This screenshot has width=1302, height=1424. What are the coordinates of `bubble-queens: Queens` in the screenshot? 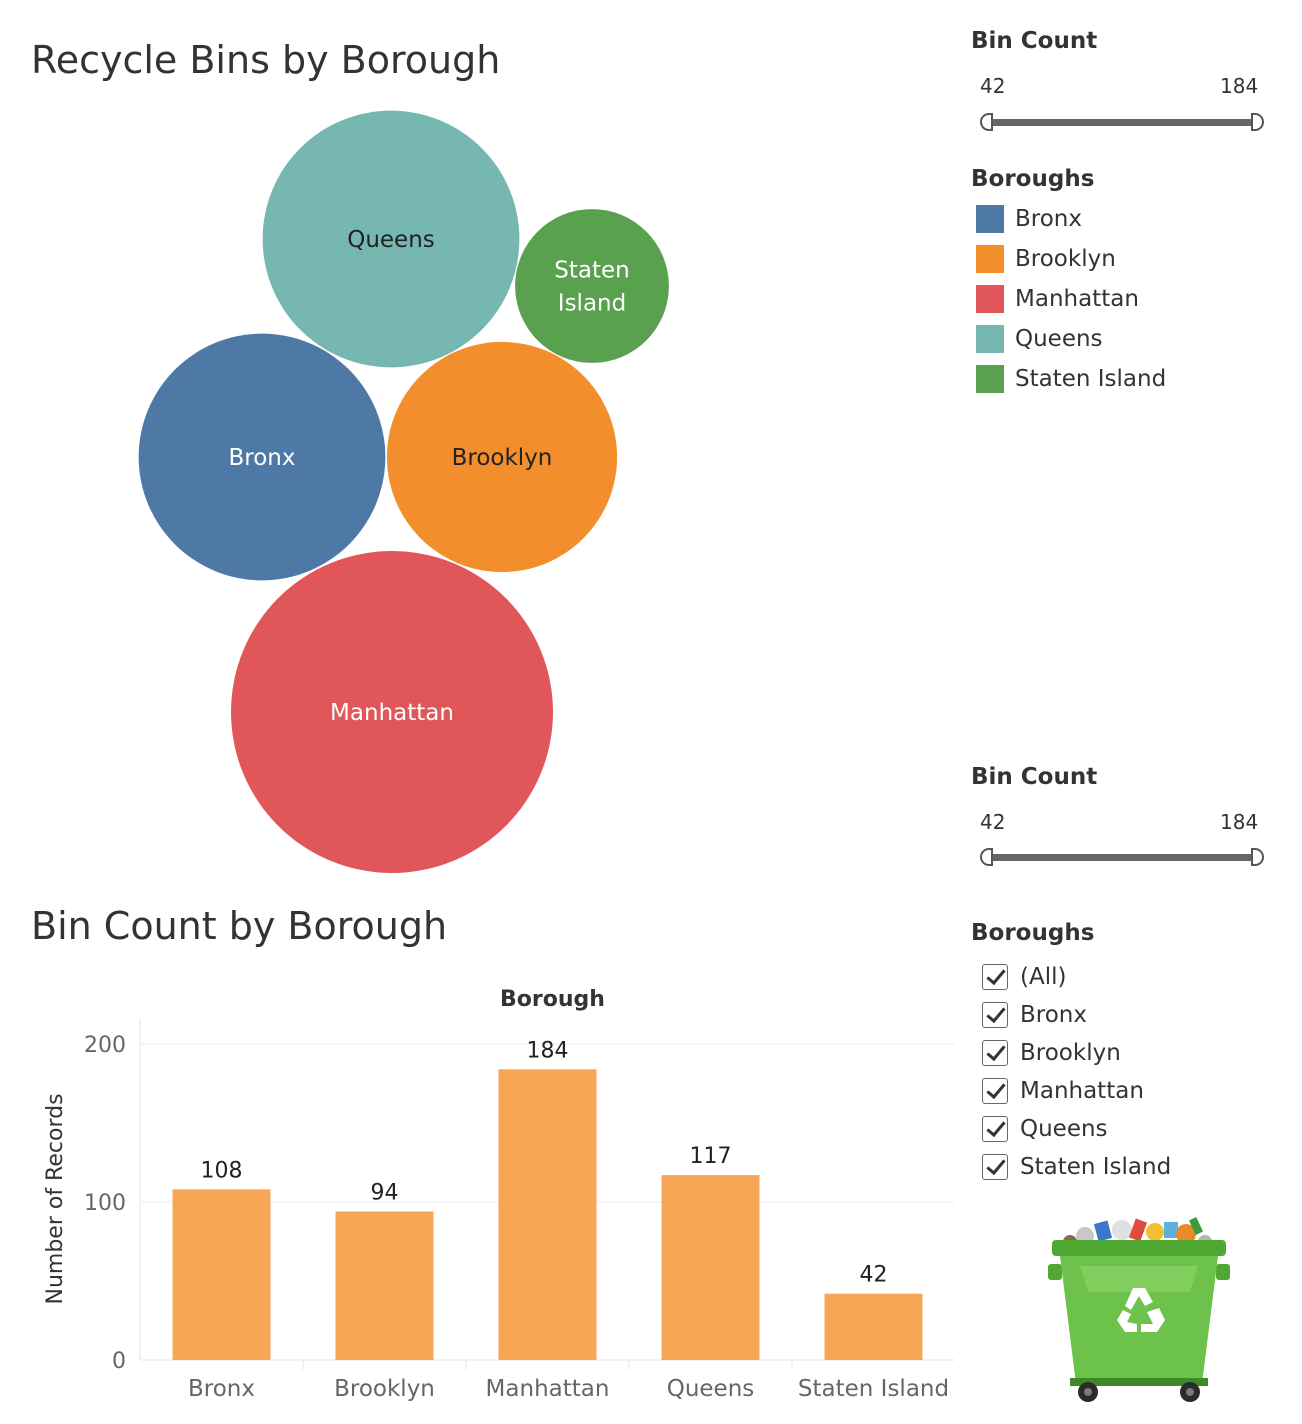 It's located at (391, 239).